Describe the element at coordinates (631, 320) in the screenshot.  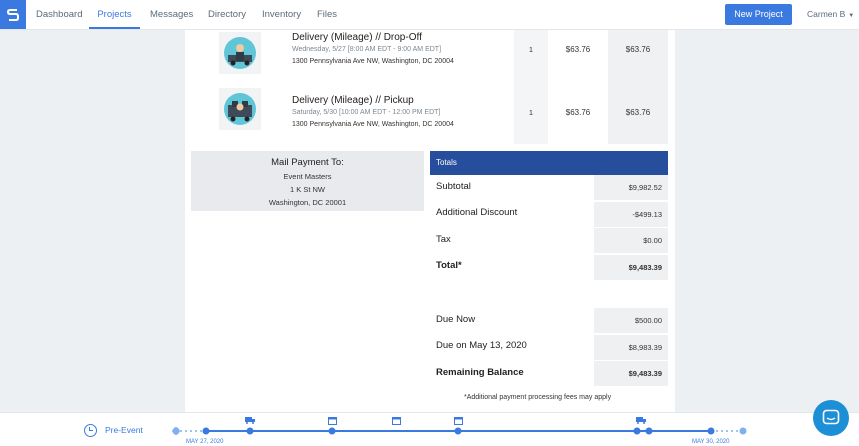
I see `due-now-value: $500.00` at that location.